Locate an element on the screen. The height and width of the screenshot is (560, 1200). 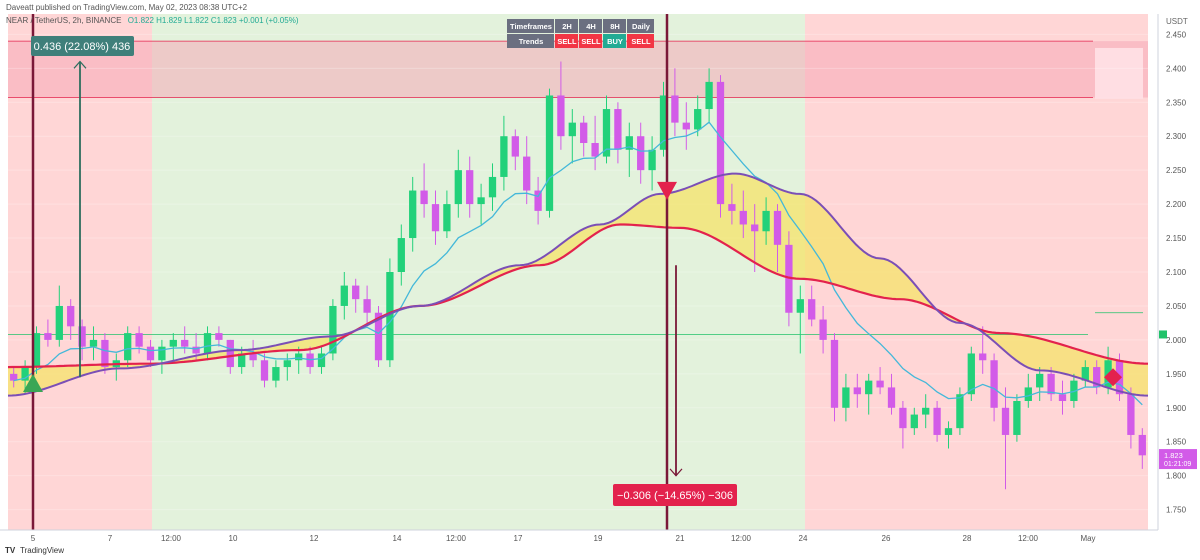
exit-signal-diamond is located at coordinates (1113, 377).